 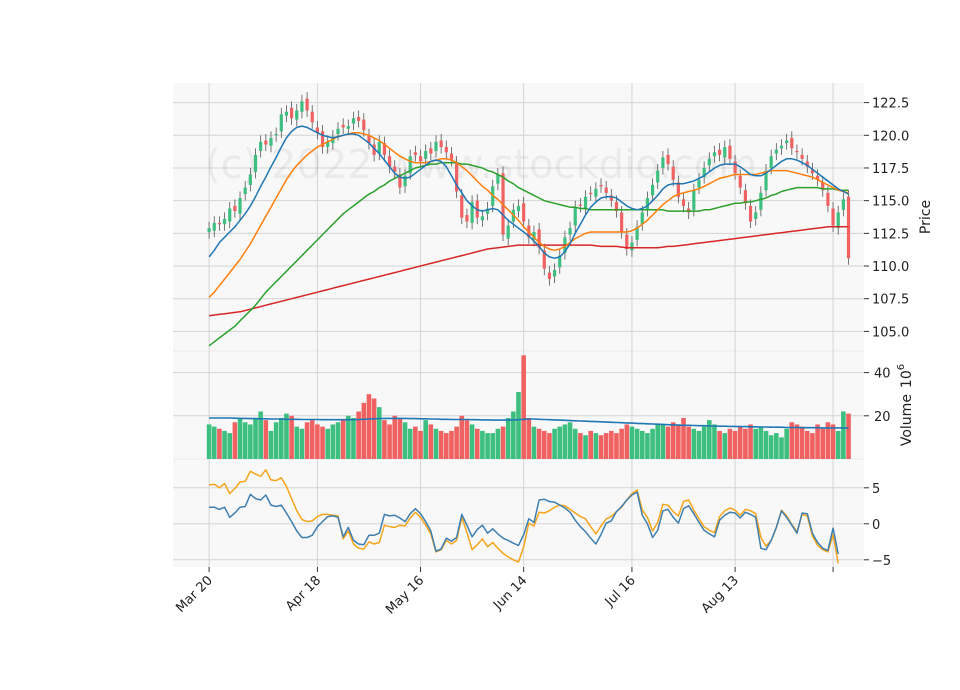 I want to click on x-tick-label: Mar 20, so click(x=194, y=594).